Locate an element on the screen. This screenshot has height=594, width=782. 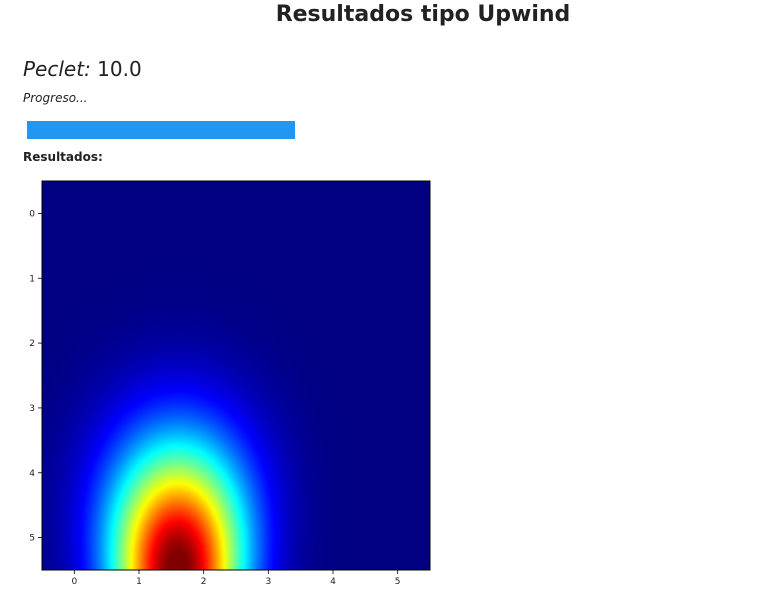
progress-bar-fill is located at coordinates (161, 130).